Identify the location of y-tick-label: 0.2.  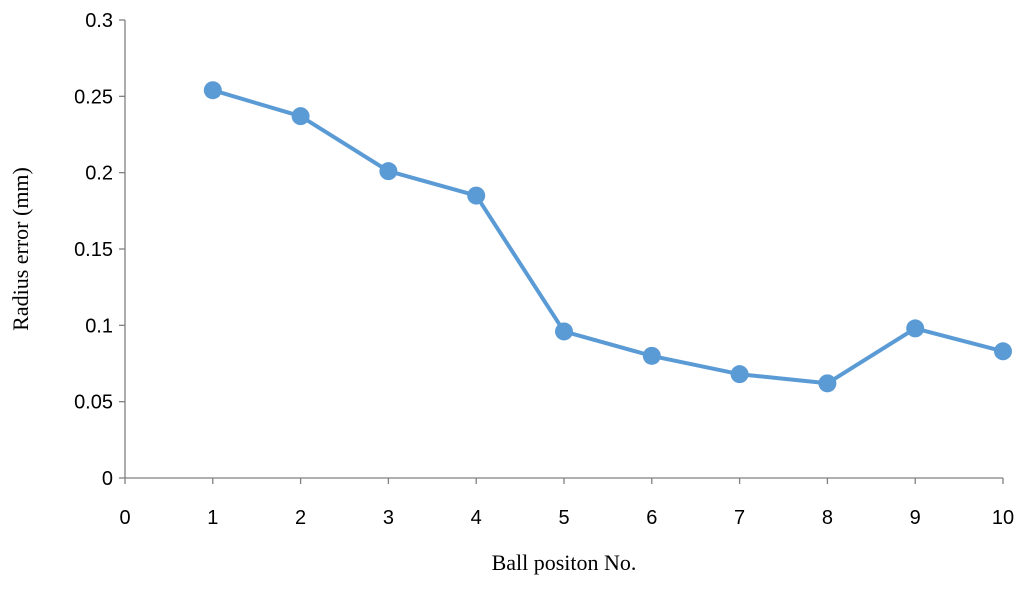
(99, 174).